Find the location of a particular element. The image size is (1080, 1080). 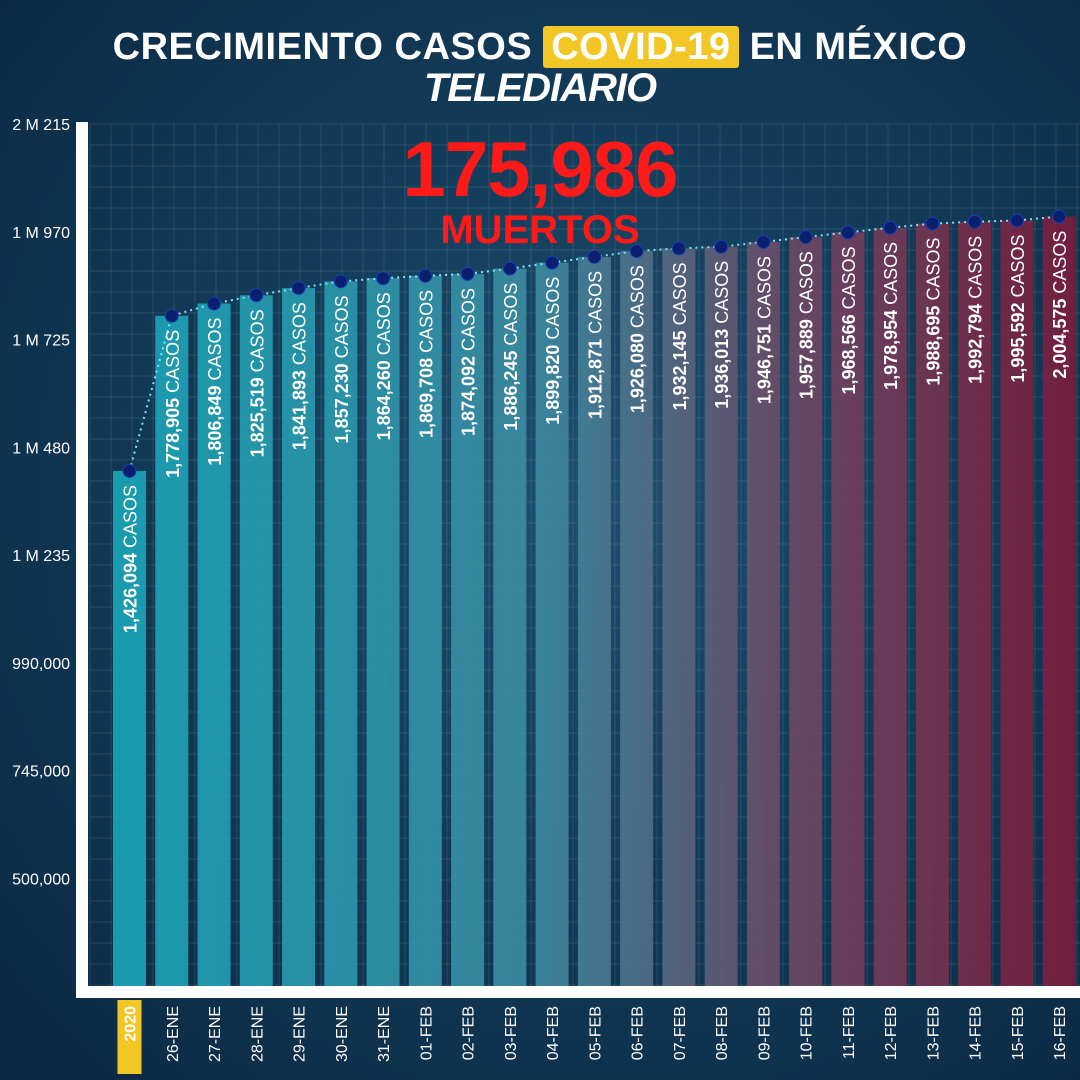

bar-04-feb is located at coordinates (552, 624).